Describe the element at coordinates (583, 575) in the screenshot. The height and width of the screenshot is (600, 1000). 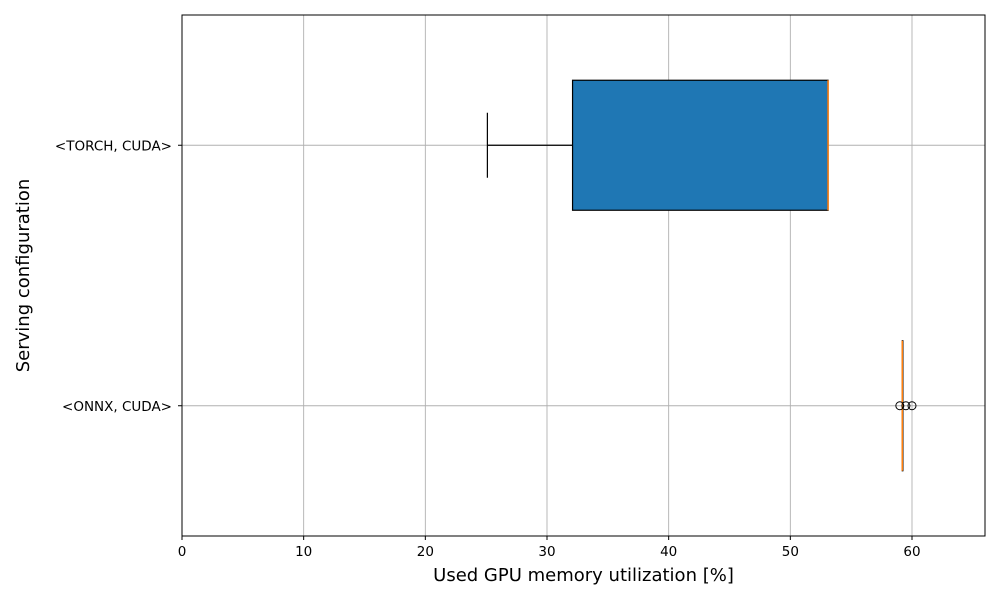
I see `x-axis-label: Used GPU memory utilization [%]` at that location.